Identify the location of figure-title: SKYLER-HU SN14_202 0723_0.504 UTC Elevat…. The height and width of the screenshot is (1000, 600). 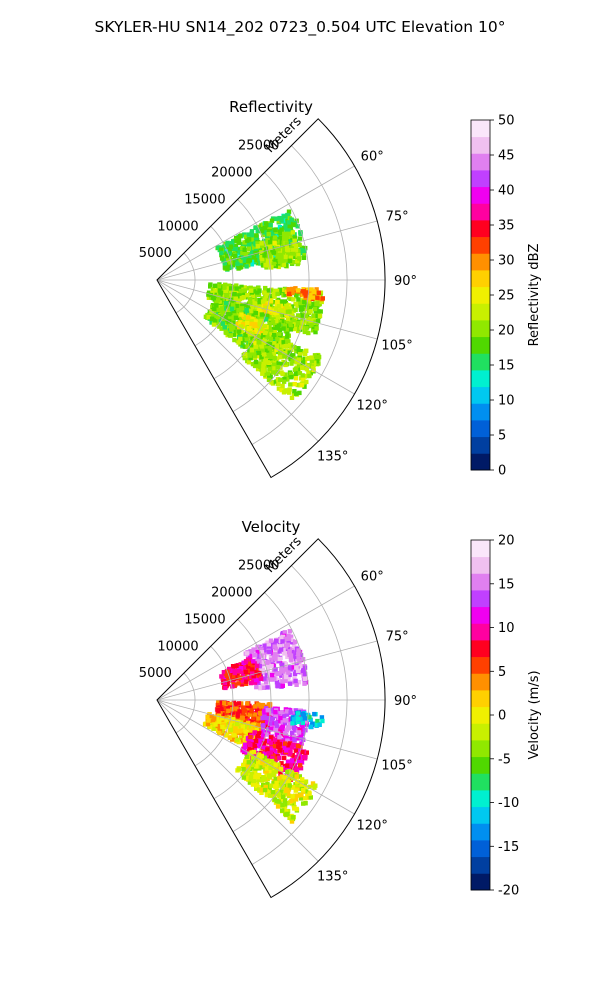
(300, 27).